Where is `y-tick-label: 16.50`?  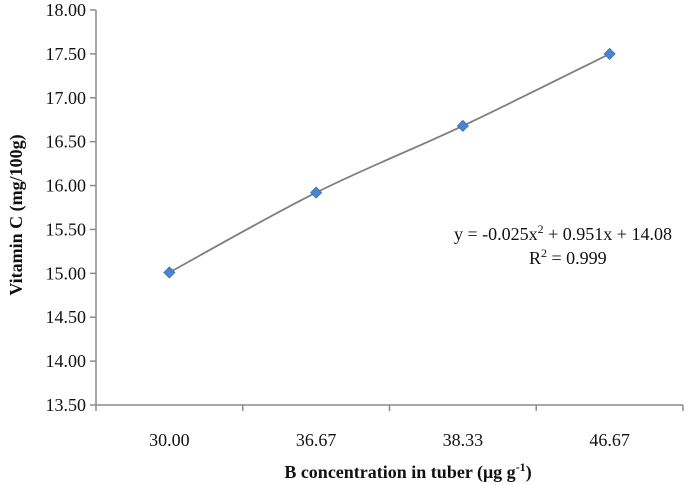
y-tick-label: 16.50 is located at coordinates (66, 142).